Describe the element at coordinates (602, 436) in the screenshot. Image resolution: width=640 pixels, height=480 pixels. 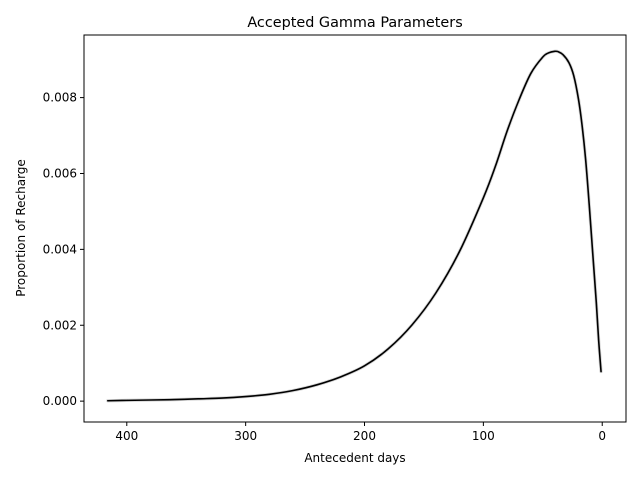
I see `x-tick-label: 0` at that location.